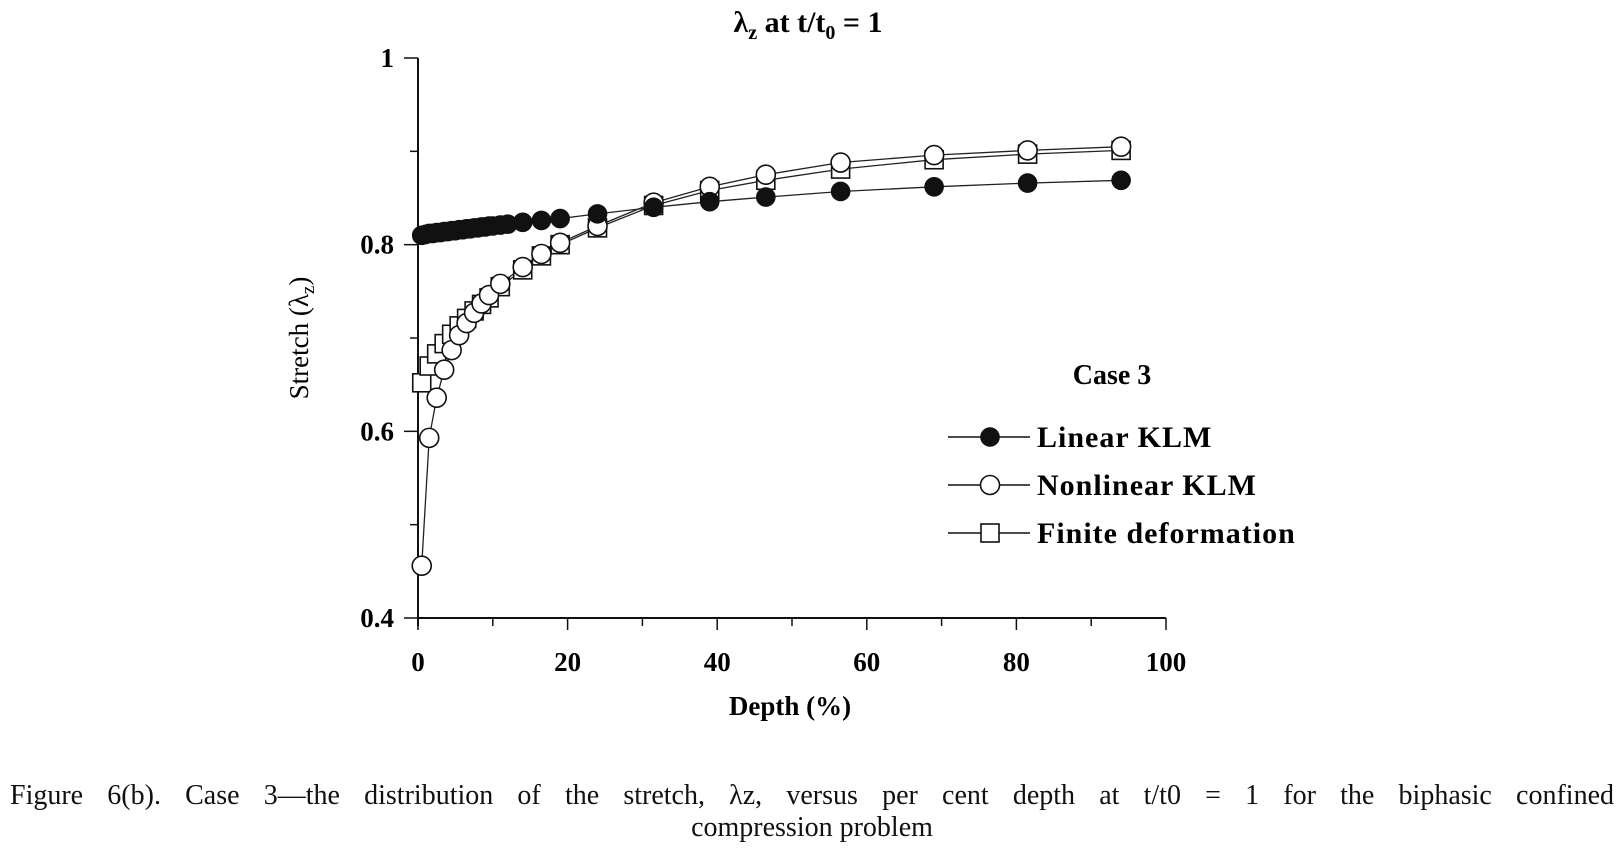 The width and height of the screenshot is (1624, 854). Describe the element at coordinates (1166, 662) in the screenshot. I see `x-tick-label: 100` at that location.